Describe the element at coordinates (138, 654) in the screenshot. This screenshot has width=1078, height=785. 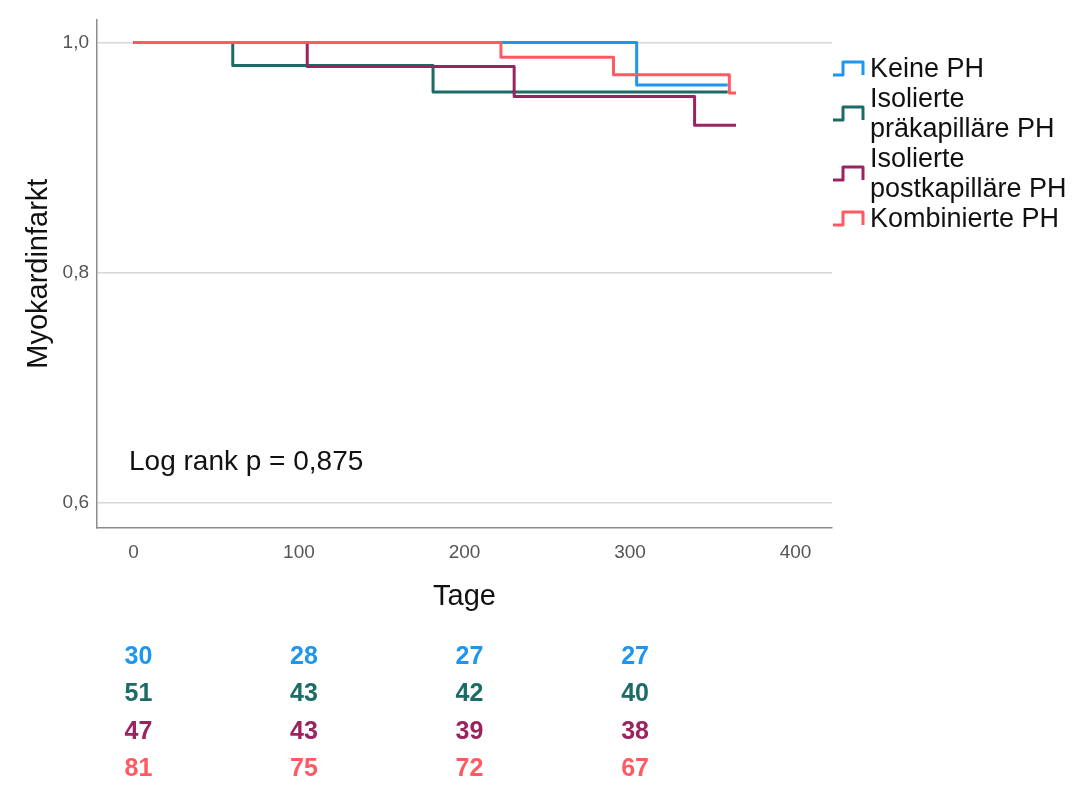
I see `text: 30` at that location.